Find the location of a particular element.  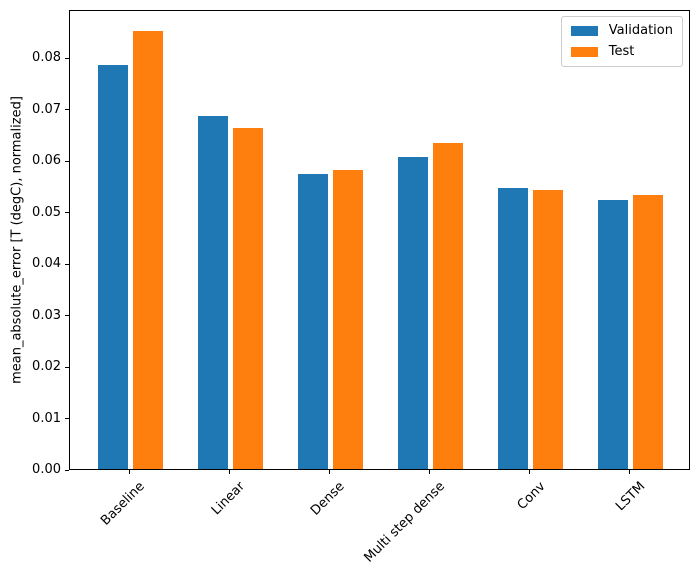

bar-test-dense is located at coordinates (347, 319).